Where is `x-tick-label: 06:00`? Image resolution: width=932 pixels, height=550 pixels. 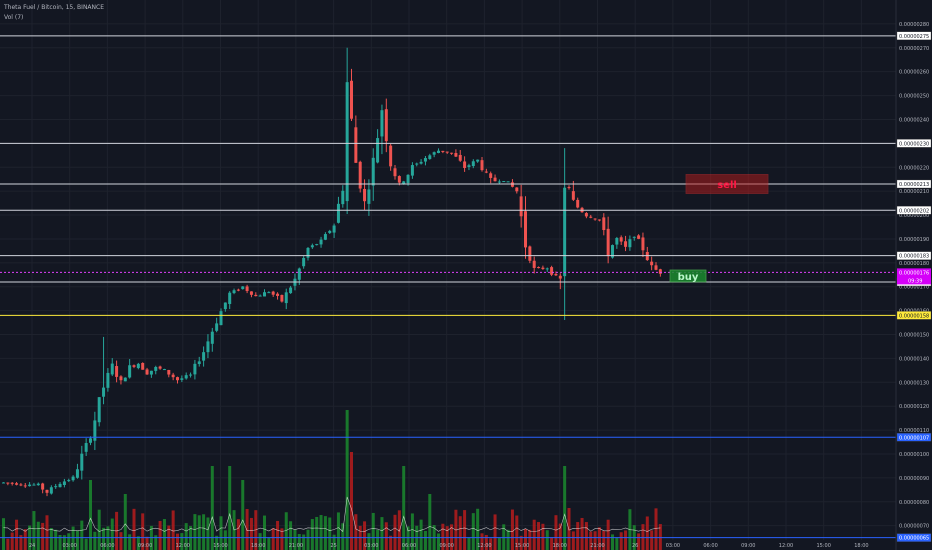
x-tick-label: 06:00 is located at coordinates (409, 546).